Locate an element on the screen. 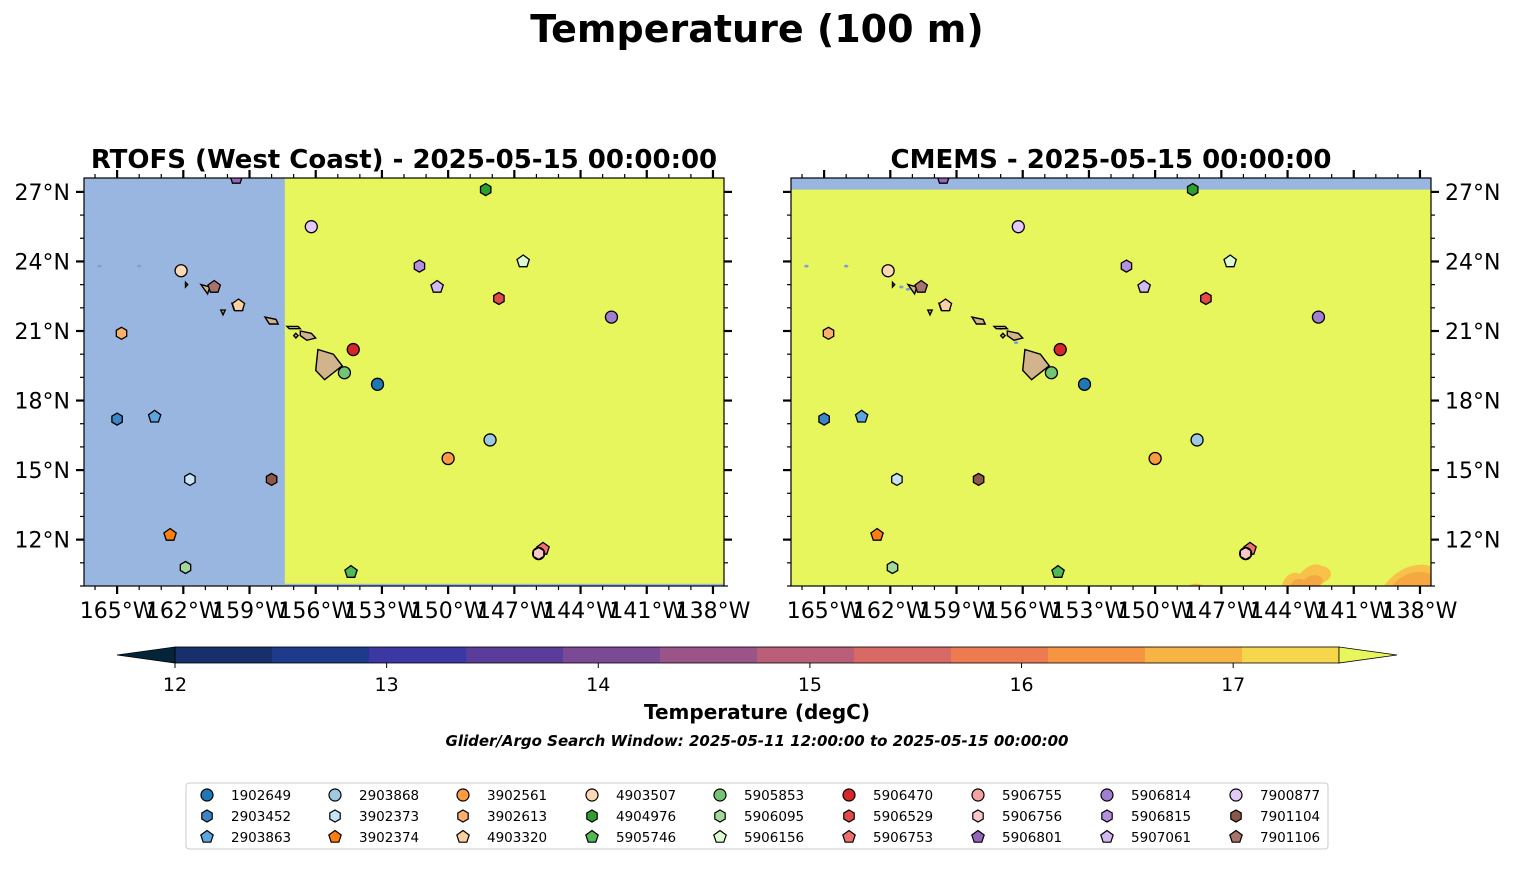 This screenshot has height=889, width=1514. legend-item-5905746: 5905746 is located at coordinates (630, 837).